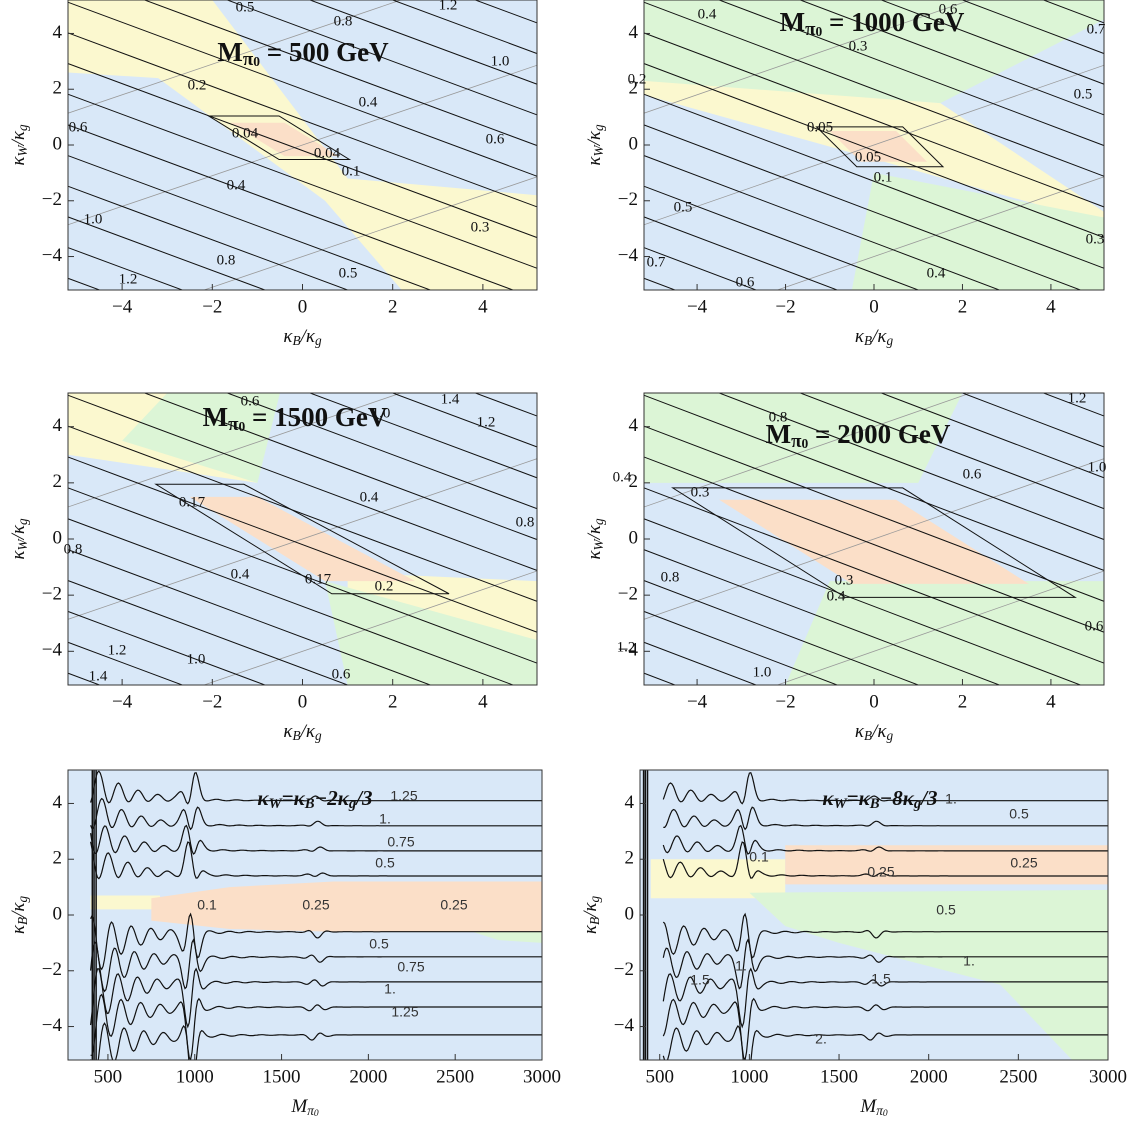 Image resolution: width=1148 pixels, height=1127 pixels. What do you see at coordinates (294, 798) in the screenshot?
I see `panel-title-part: =κ` at bounding box center [294, 798].